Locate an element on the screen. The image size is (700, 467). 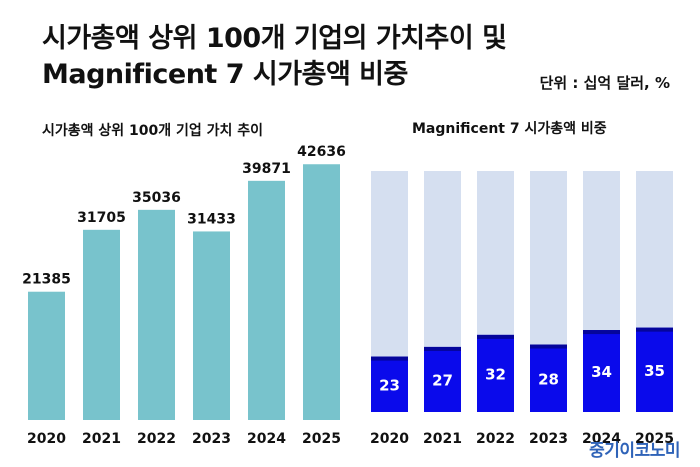
x-tick-2020: 2020 is located at coordinates (46, 439).